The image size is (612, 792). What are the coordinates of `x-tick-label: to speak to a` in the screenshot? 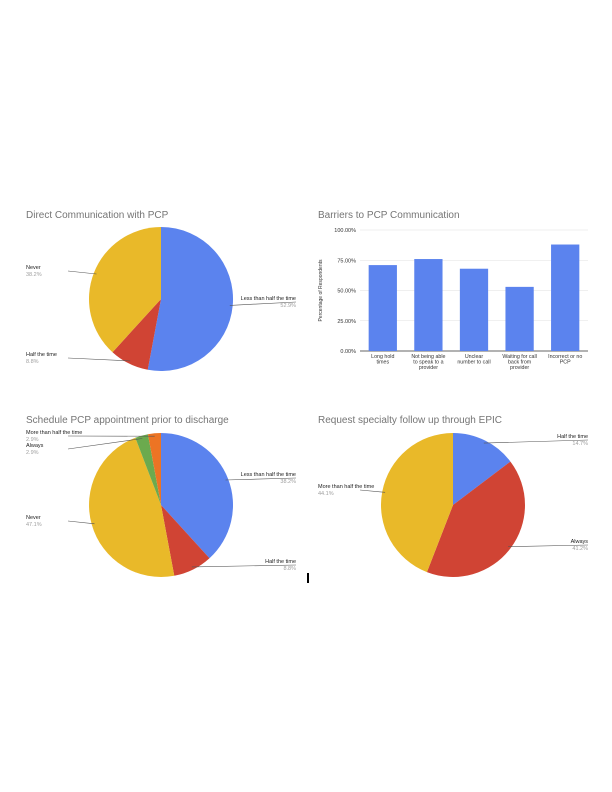 It's located at (428, 363).